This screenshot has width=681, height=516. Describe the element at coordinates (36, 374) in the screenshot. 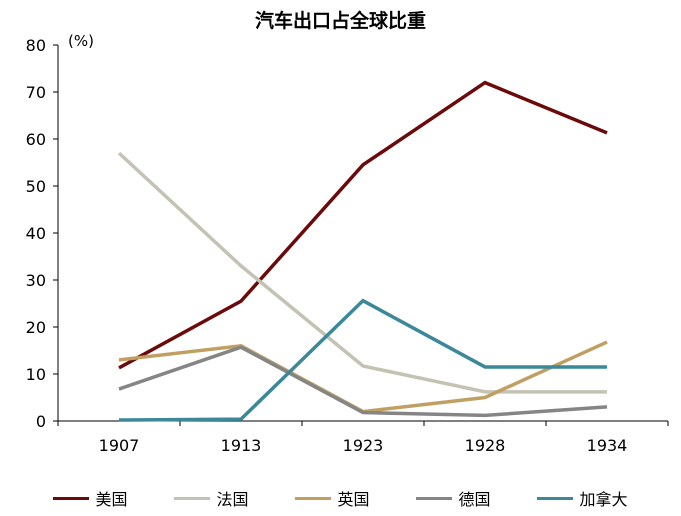

I see `y-tick-label: 10` at that location.